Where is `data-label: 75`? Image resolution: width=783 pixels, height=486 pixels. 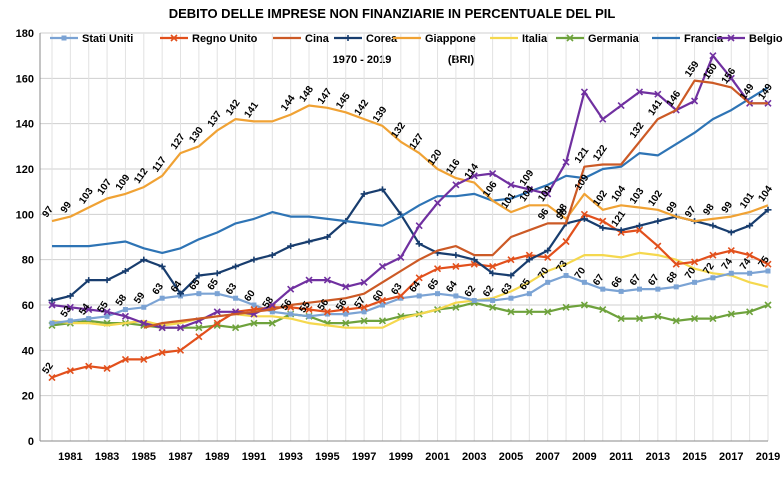 data-label: 75 is located at coordinates (764, 262).